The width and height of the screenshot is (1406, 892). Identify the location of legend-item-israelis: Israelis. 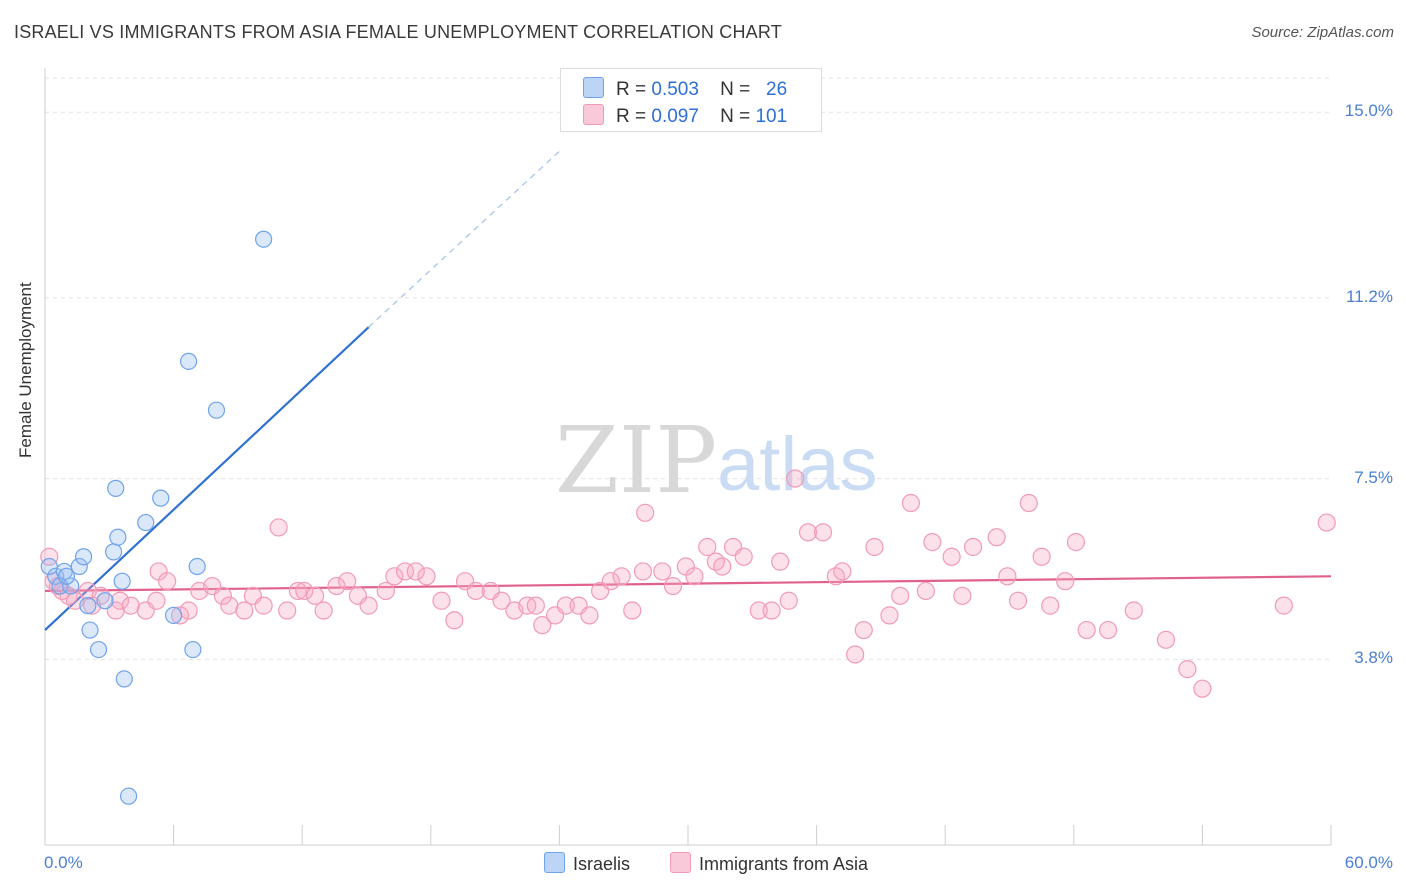
(587, 863).